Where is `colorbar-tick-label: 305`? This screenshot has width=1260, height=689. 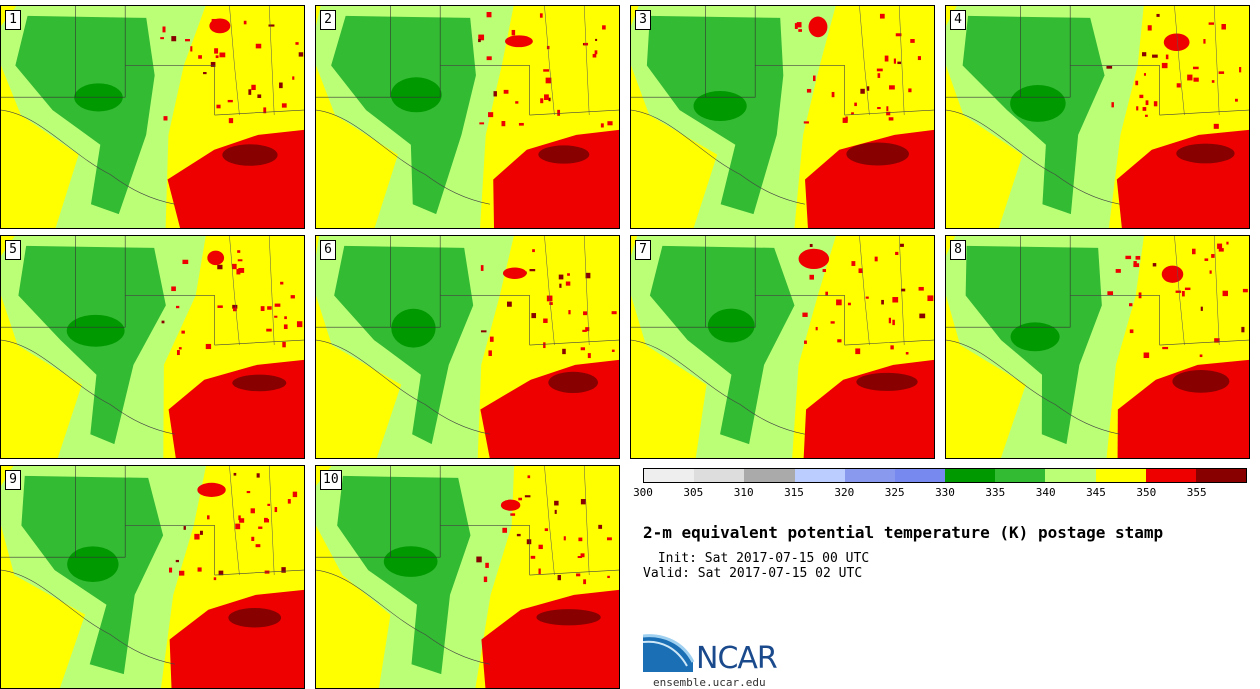 colorbar-tick-label: 305 is located at coordinates (693, 492).